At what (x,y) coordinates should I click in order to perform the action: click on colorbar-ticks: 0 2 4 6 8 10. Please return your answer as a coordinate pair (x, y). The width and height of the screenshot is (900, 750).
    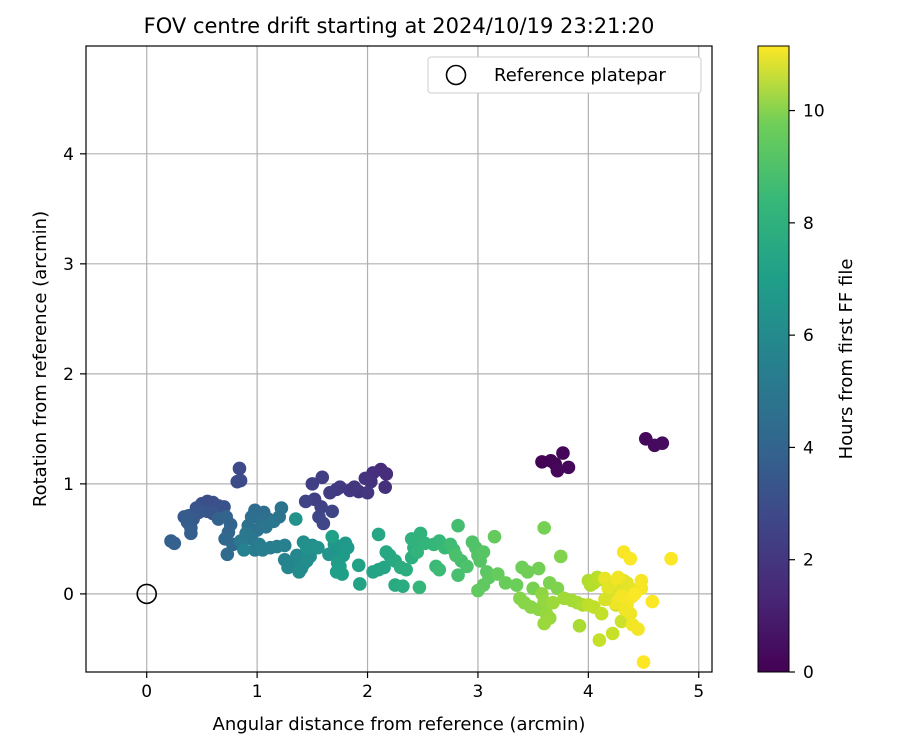
    Looking at the image, I should click on (807, 392).